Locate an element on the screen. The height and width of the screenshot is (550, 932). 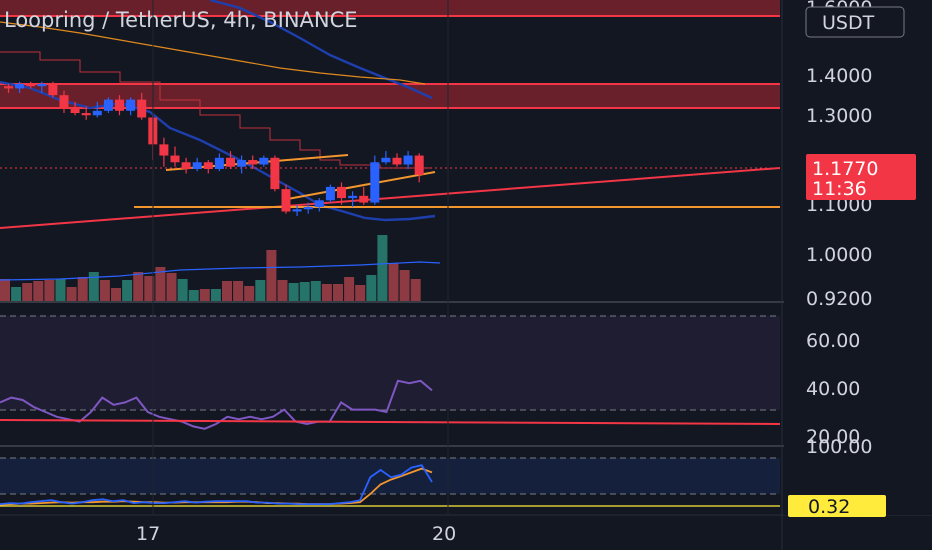
bar-countdown: 11:36 is located at coordinates (839, 189).